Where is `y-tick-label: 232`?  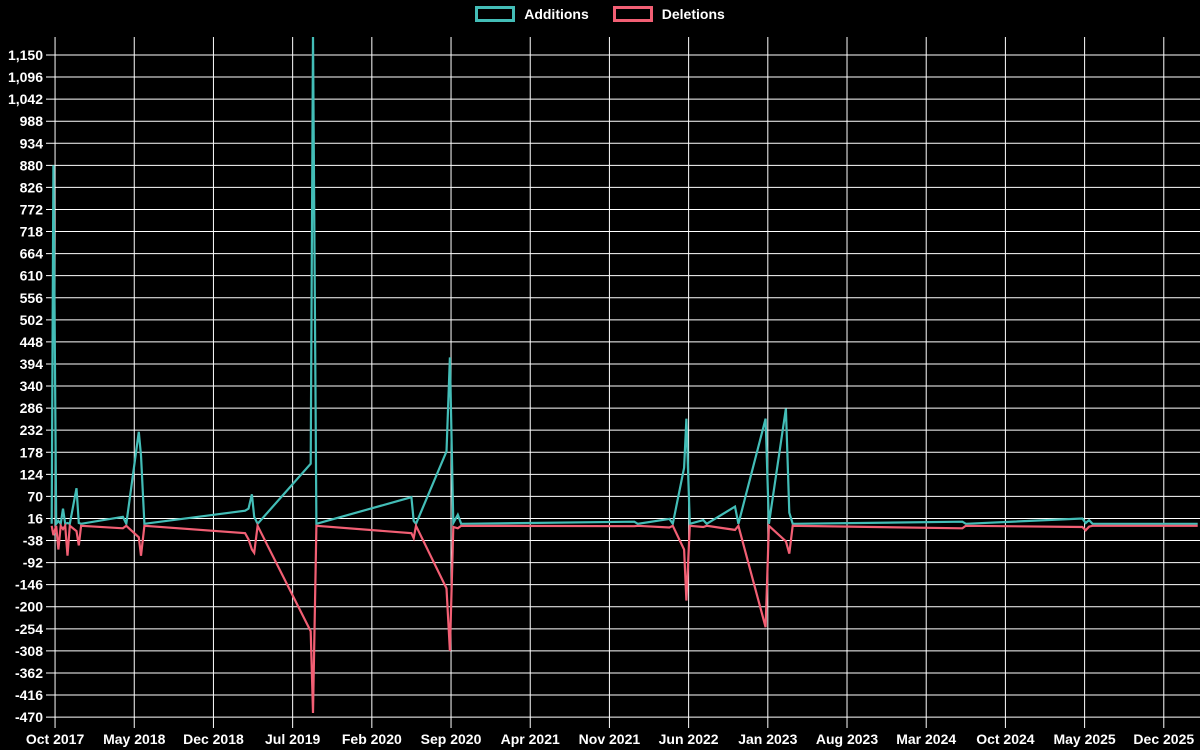
y-tick-label: 232 is located at coordinates (32, 430).